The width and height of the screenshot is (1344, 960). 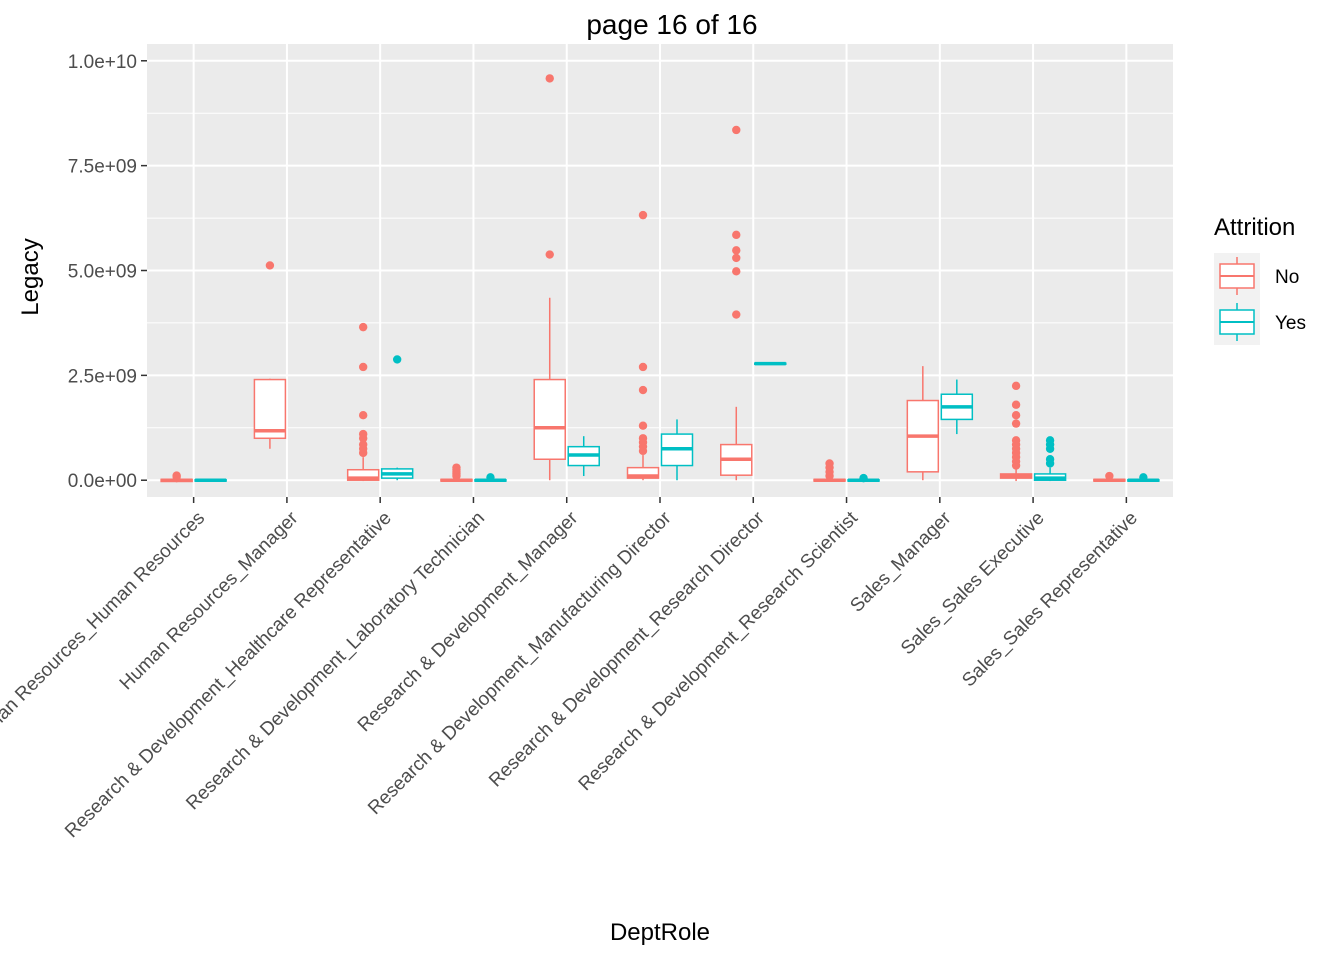 I want to click on legend: Attrition No Yes, so click(x=1260, y=279).